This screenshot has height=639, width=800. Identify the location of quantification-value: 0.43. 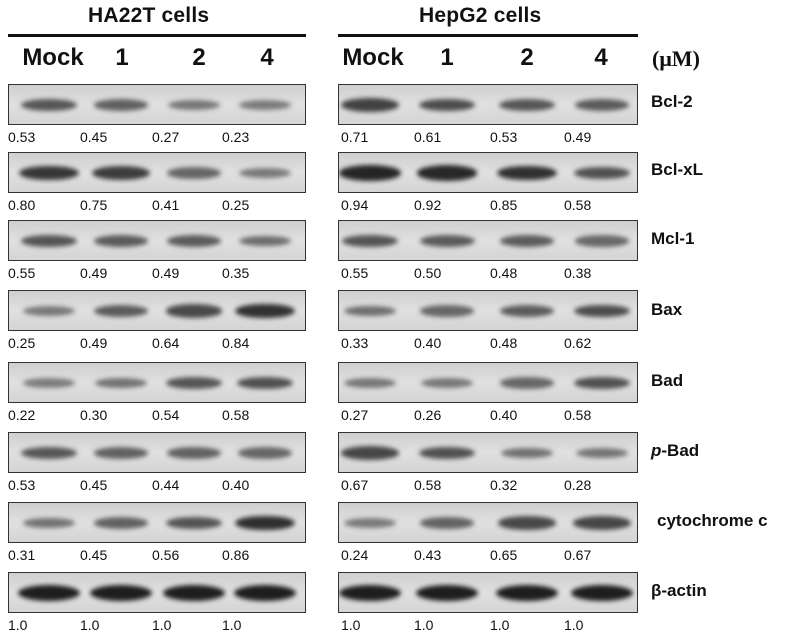
(428, 555).